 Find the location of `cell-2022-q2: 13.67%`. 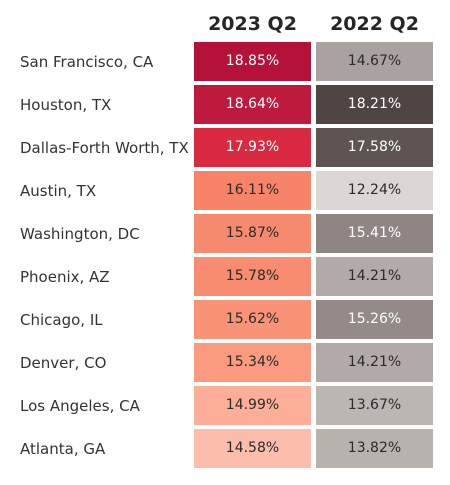

cell-2022-q2: 13.67% is located at coordinates (374, 405).